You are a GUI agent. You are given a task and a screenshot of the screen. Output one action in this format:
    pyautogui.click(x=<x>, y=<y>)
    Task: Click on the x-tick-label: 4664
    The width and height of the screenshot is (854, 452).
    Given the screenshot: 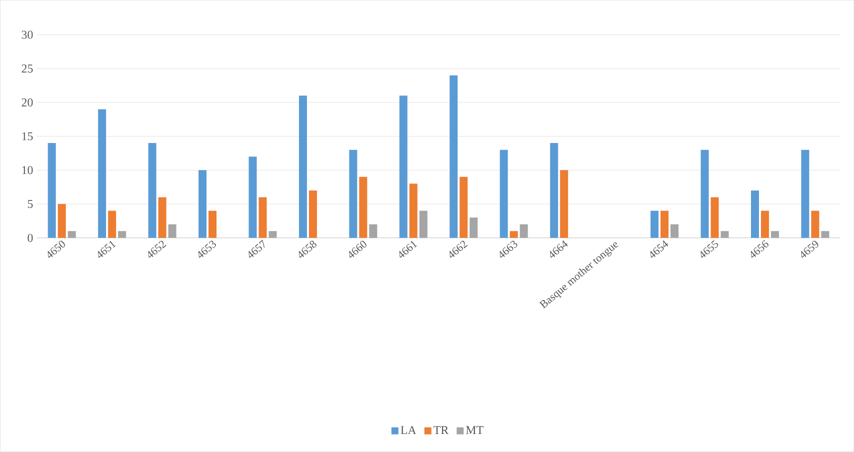 What is the action you would take?
    pyautogui.click(x=559, y=249)
    